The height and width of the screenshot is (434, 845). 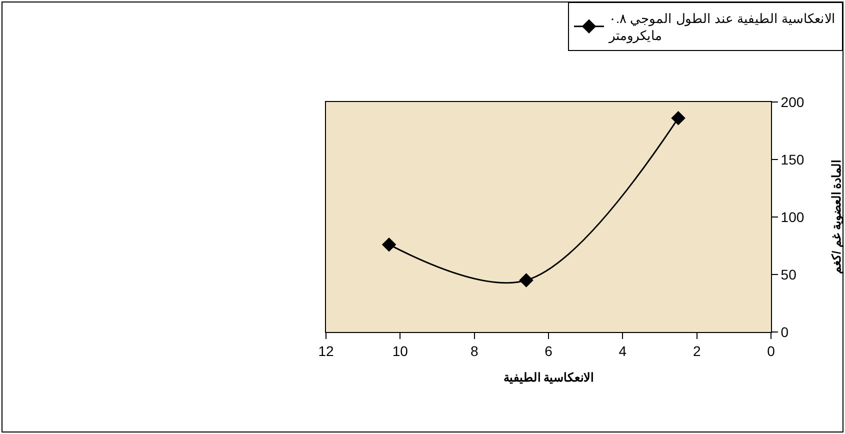 I want to click on y-tick-label: 0, so click(x=784, y=332).